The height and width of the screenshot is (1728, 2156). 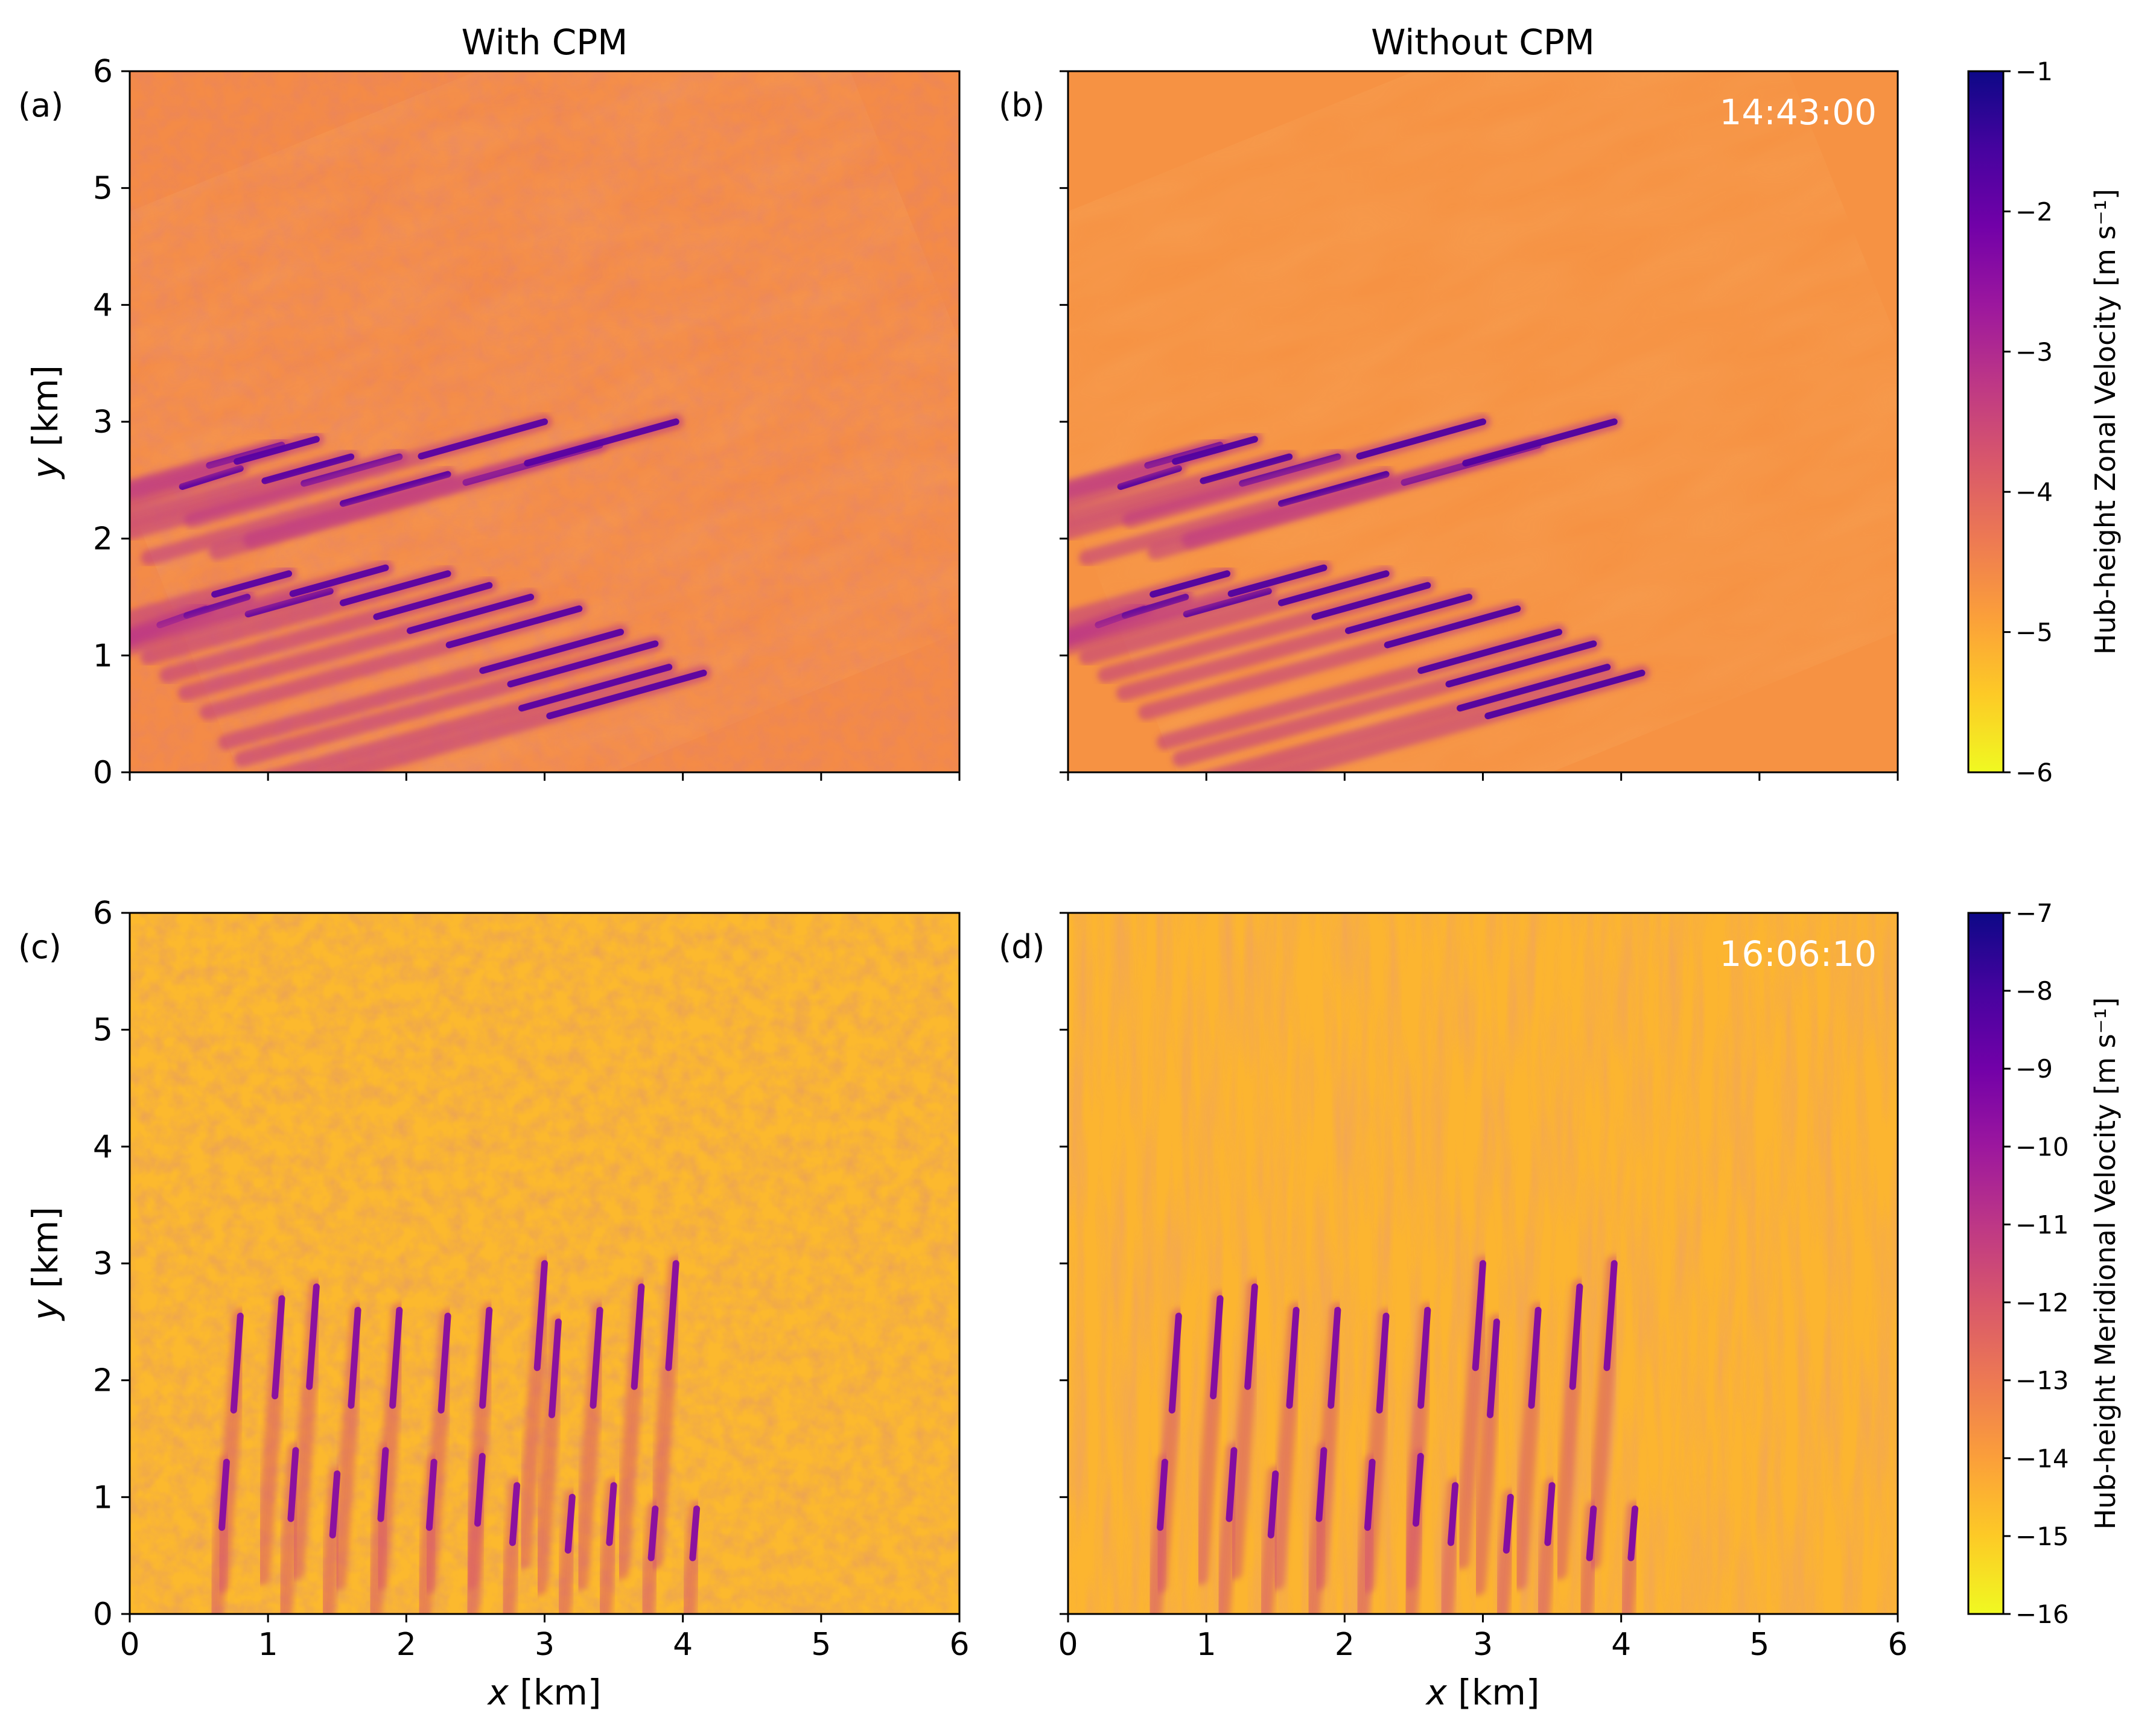 I want to click on x-tick-label: 0, so click(x=129, y=1645).